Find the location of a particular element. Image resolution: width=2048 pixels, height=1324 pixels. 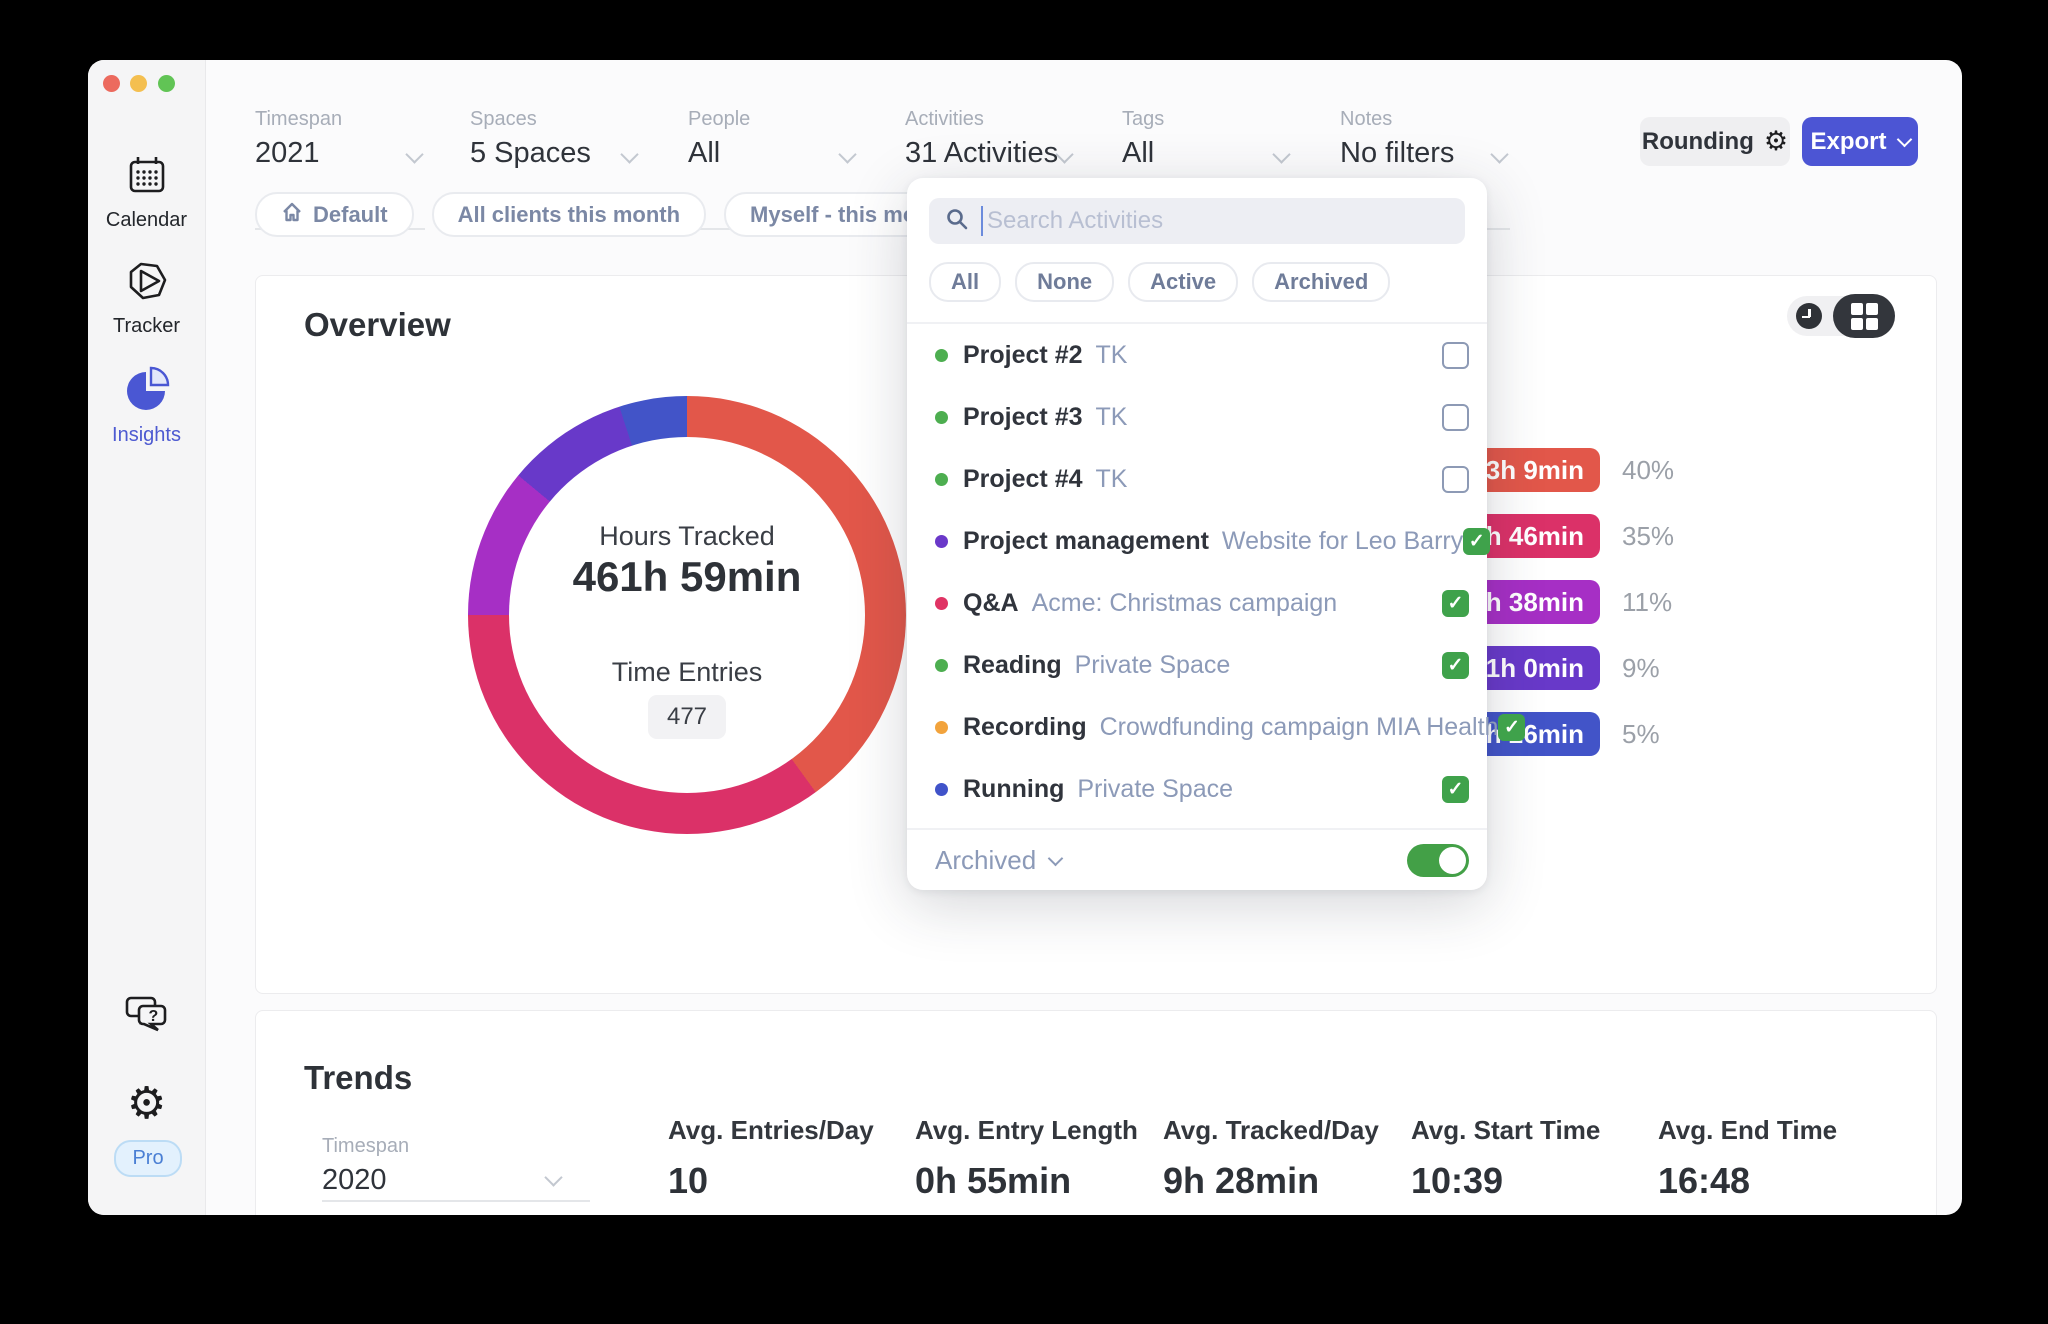

activities-search is located at coordinates (1197, 221).